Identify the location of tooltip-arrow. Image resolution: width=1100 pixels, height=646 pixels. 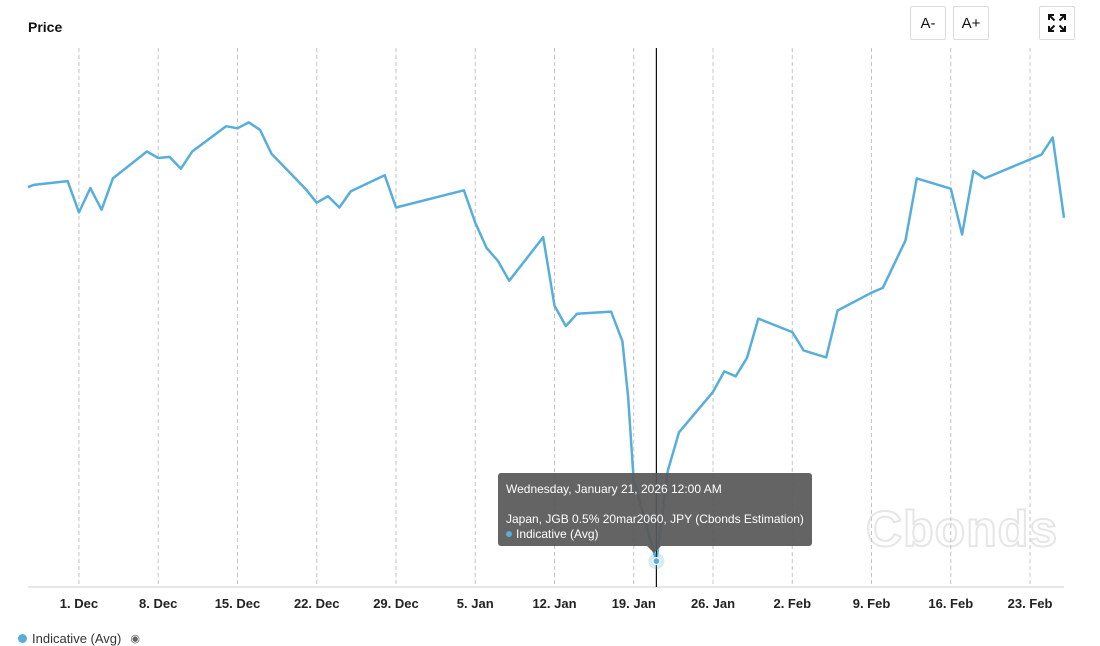
(654, 549).